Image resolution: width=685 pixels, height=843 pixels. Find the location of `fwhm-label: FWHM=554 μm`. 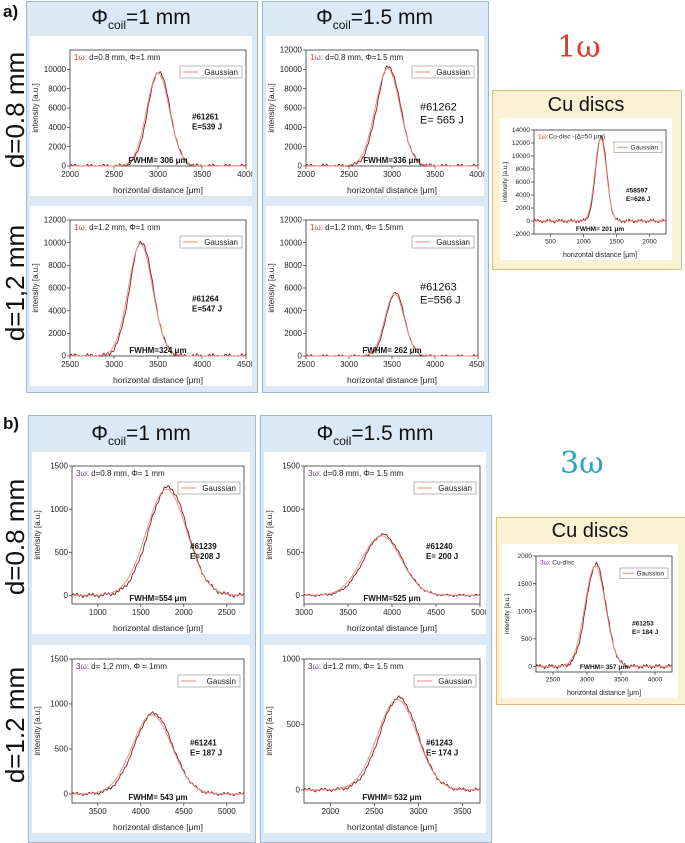

fwhm-label: FWHM=554 μm is located at coordinates (157, 598).